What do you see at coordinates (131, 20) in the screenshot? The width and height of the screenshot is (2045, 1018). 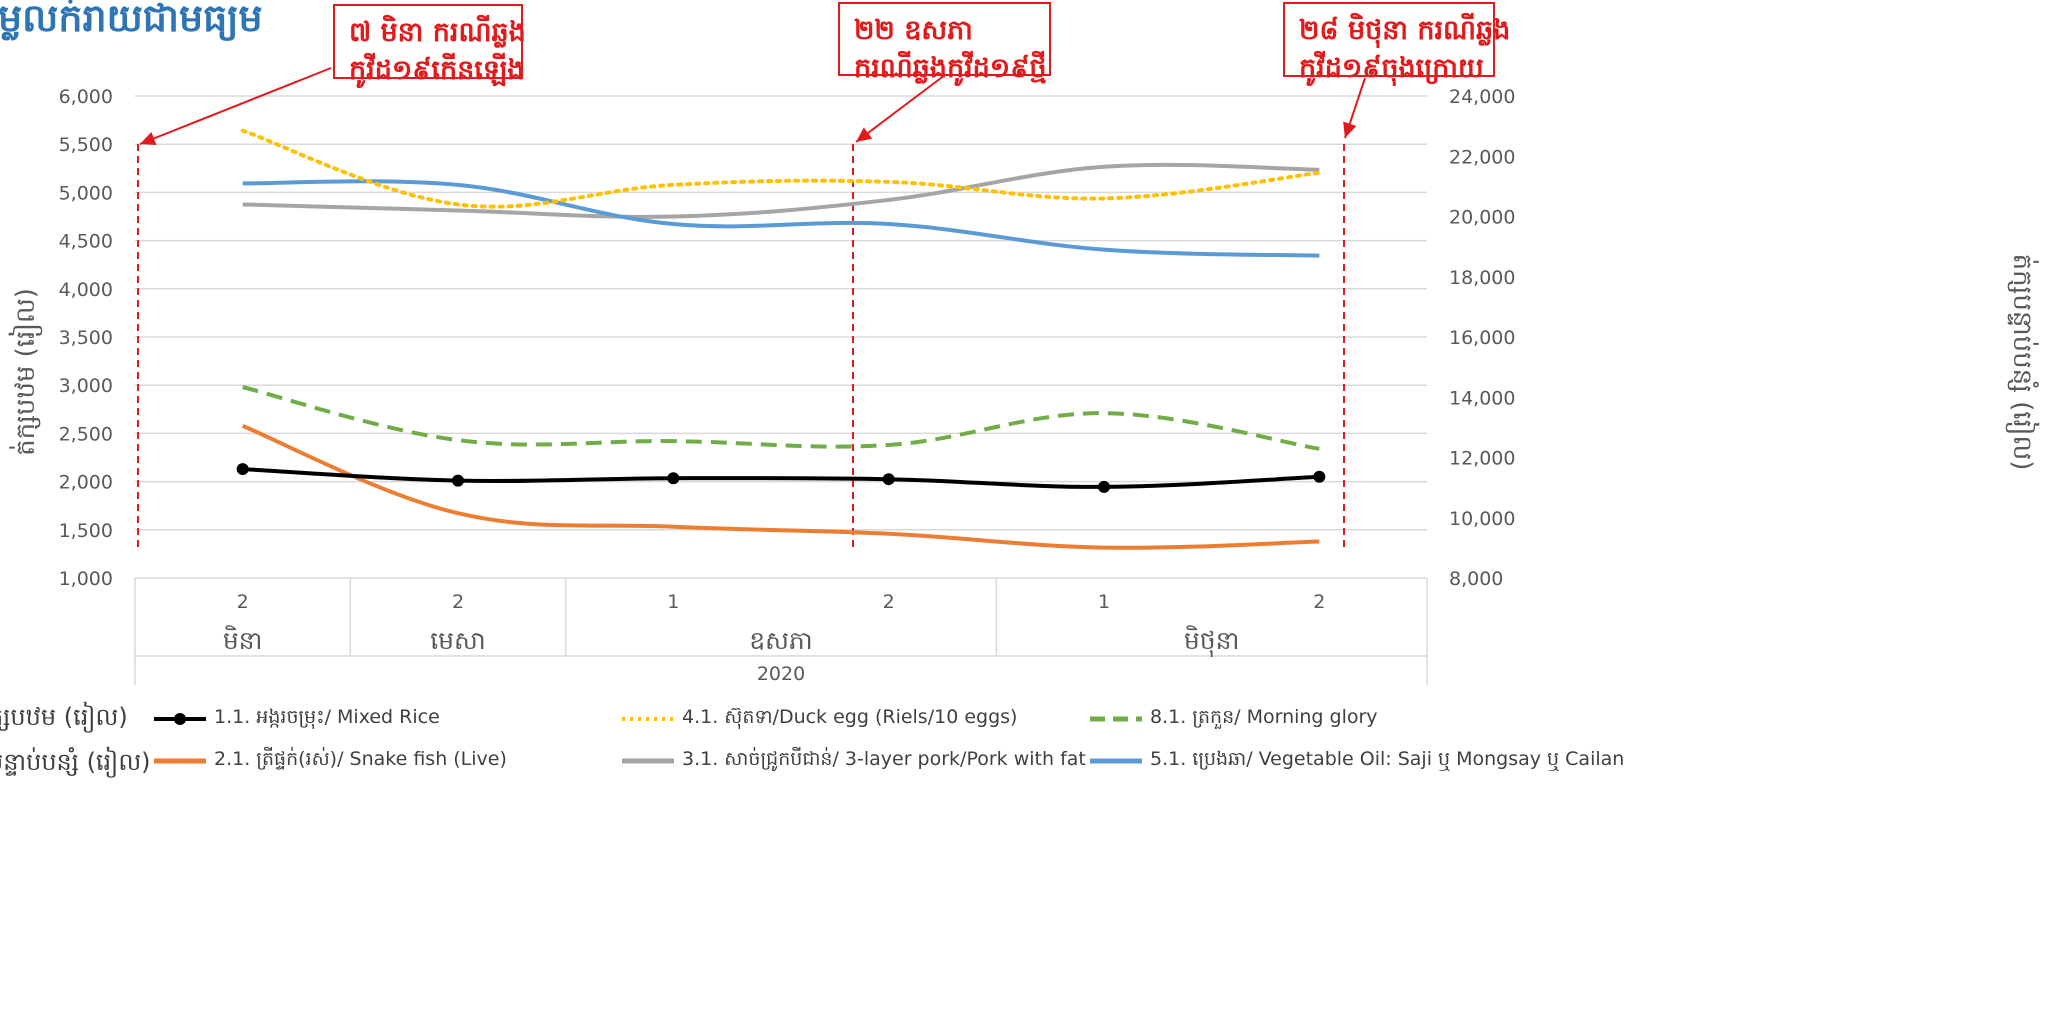 I see `page-title: ម្លៃលក់រាយជាមធ្យម` at bounding box center [131, 20].